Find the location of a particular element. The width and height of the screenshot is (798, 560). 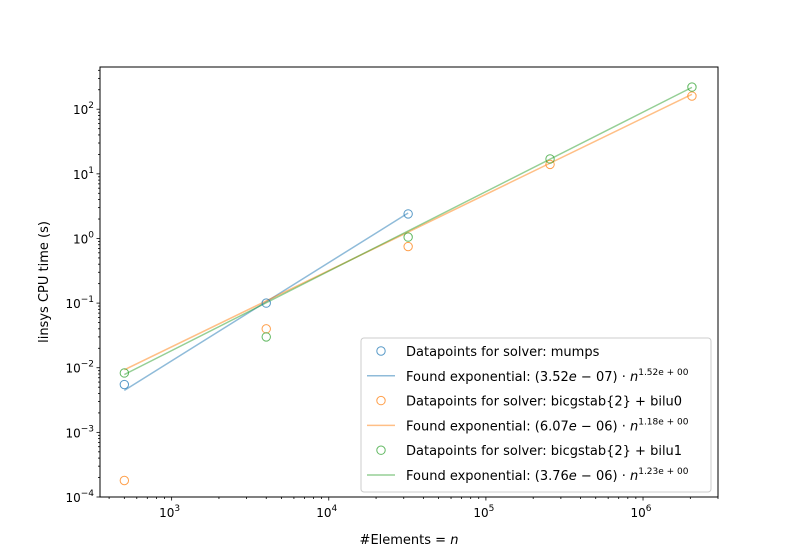

y-tick-label-0: 10⁻⁴ is located at coordinates (79, 497).